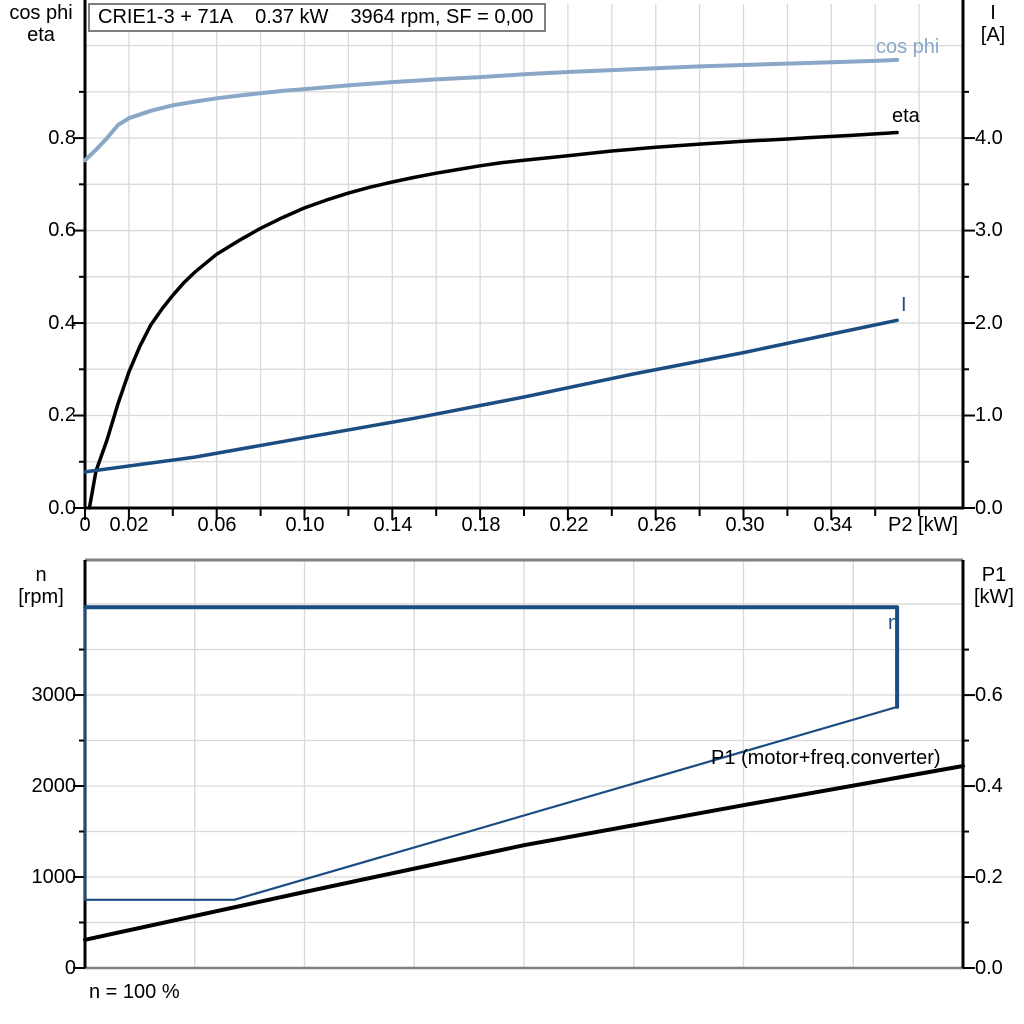  Describe the element at coordinates (524, 853) in the screenshot. I see `p1-curve` at that location.